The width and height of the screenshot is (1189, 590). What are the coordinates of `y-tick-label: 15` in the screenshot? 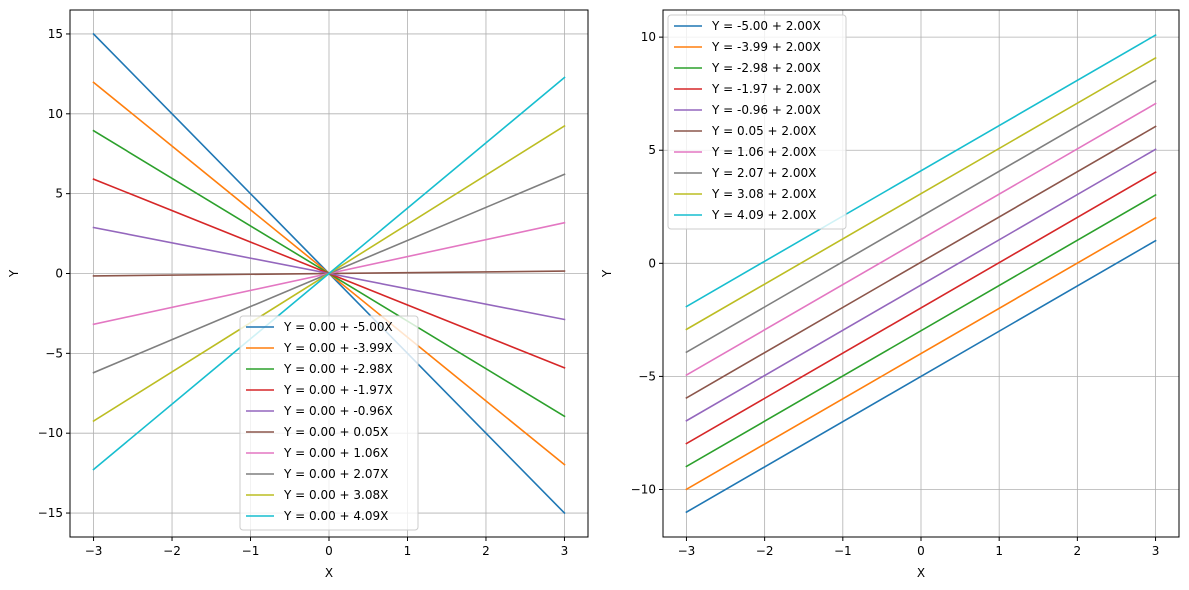 It's located at (55, 34).